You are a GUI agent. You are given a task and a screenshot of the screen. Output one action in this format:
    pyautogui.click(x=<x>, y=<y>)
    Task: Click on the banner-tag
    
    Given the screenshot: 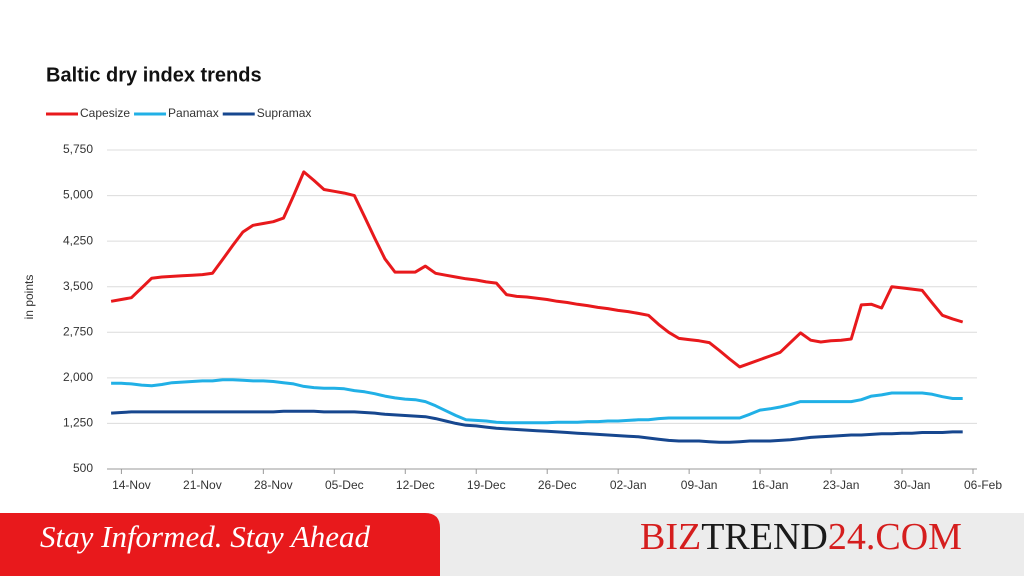 What is the action you would take?
    pyautogui.click(x=220, y=544)
    